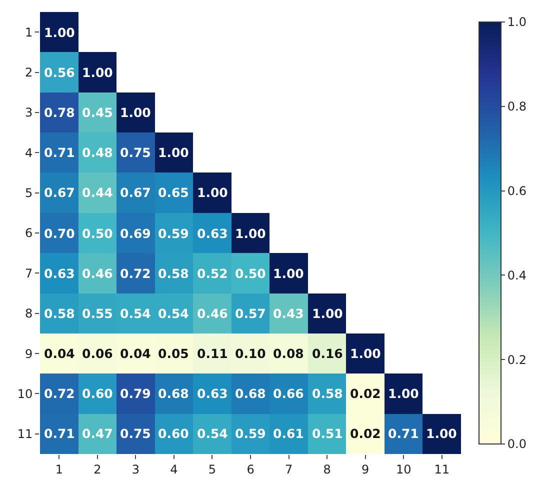 This screenshot has width=550, height=482. What do you see at coordinates (28, 32) in the screenshot?
I see `y-tick-label: 1` at bounding box center [28, 32].